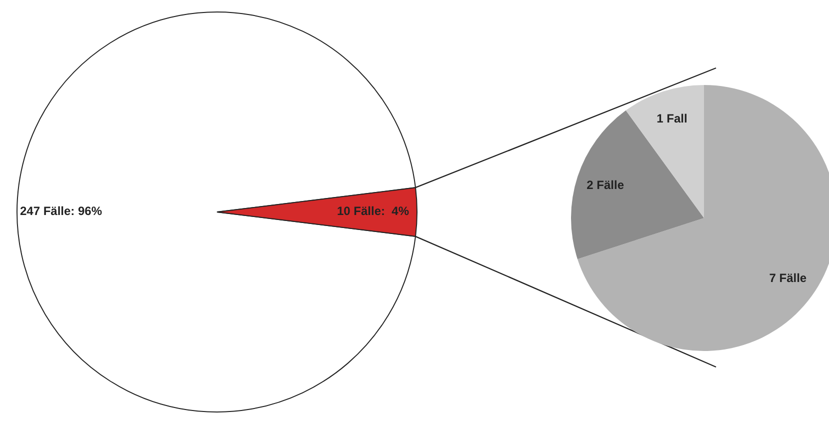 The height and width of the screenshot is (421, 829). Describe the element at coordinates (373, 211) in the screenshot. I see `data-label: 10 Fälle: 4%` at that location.